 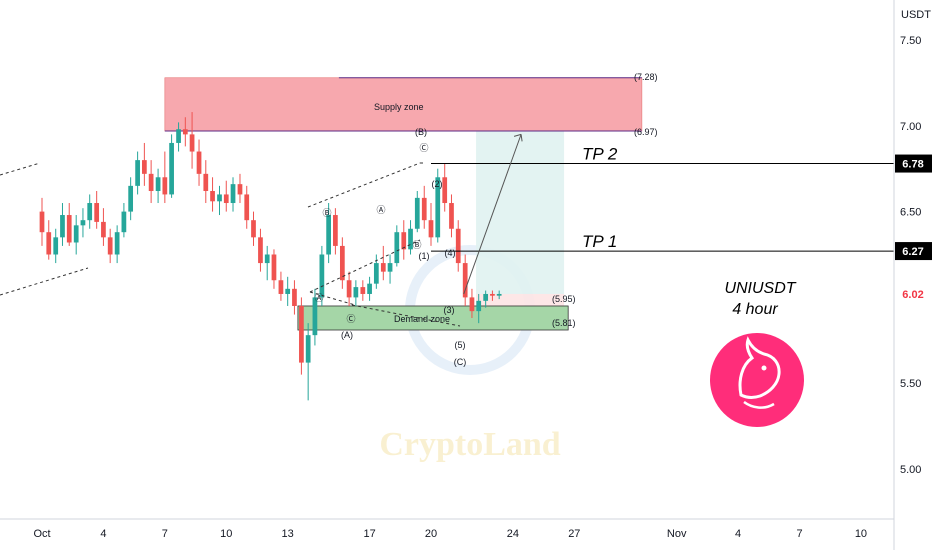 What do you see at coordinates (332, 298) in the screenshot?
I see `wave-lower-line` at bounding box center [332, 298].